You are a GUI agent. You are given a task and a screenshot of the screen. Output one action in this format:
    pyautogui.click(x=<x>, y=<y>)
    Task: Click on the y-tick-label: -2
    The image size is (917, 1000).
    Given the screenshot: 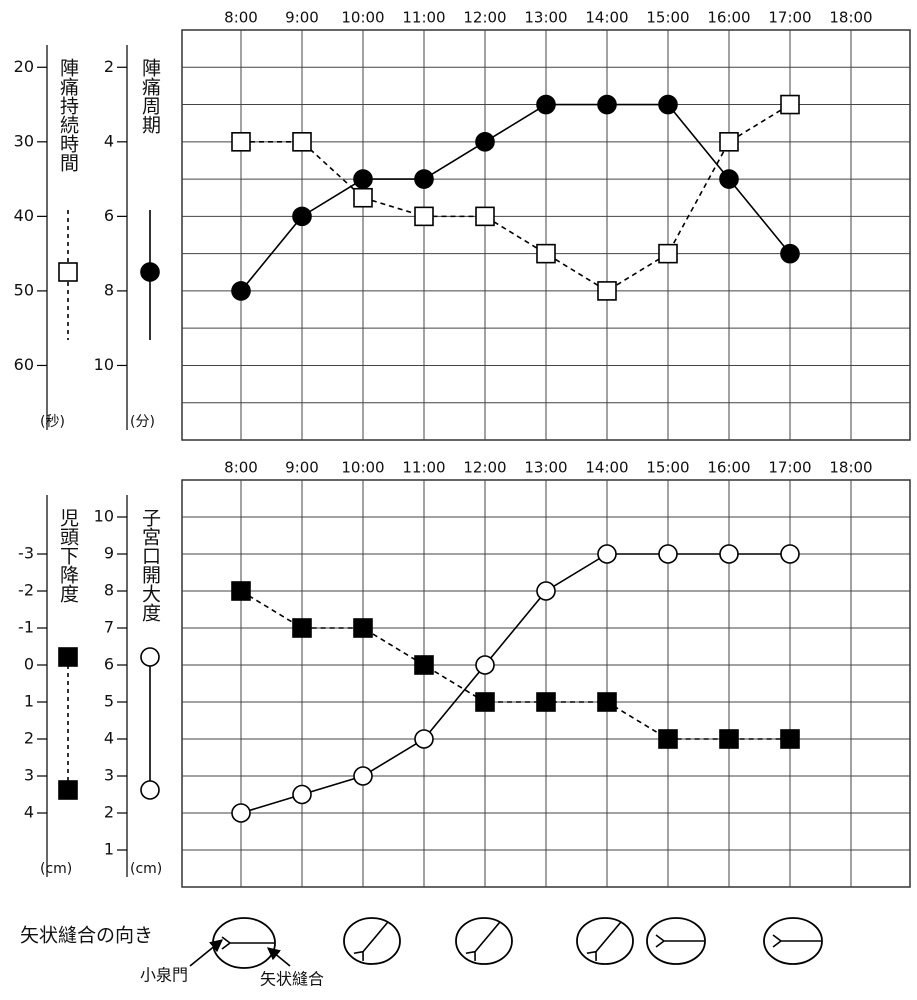 What is the action you would take?
    pyautogui.click(x=26, y=590)
    